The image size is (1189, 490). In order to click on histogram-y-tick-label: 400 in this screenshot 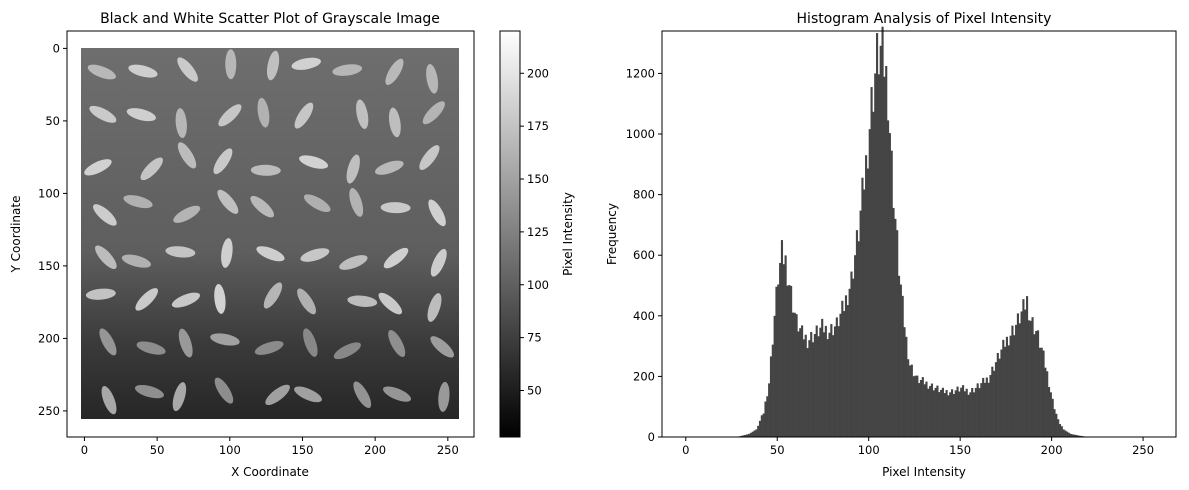, I will do `click(644, 316)`.